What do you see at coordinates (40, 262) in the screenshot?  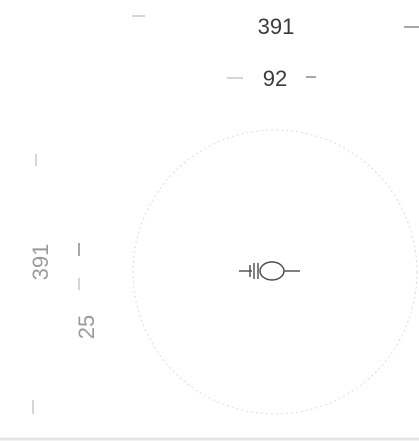 I see `overall-height-label: 391` at bounding box center [40, 262].